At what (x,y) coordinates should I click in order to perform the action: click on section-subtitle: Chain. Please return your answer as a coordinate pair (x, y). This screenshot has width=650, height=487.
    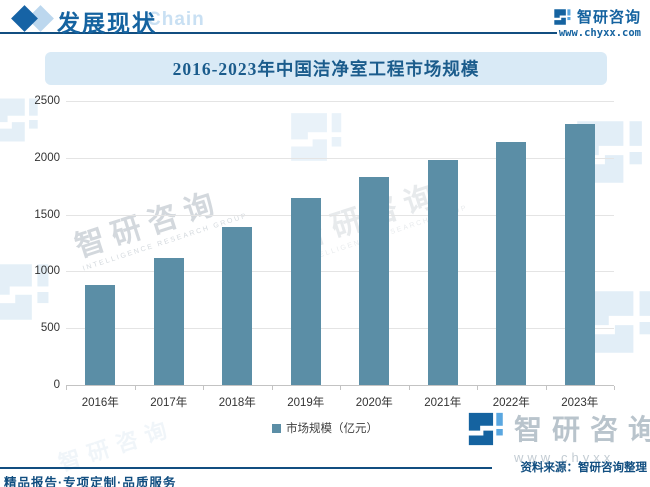
    Looking at the image, I should click on (176, 19).